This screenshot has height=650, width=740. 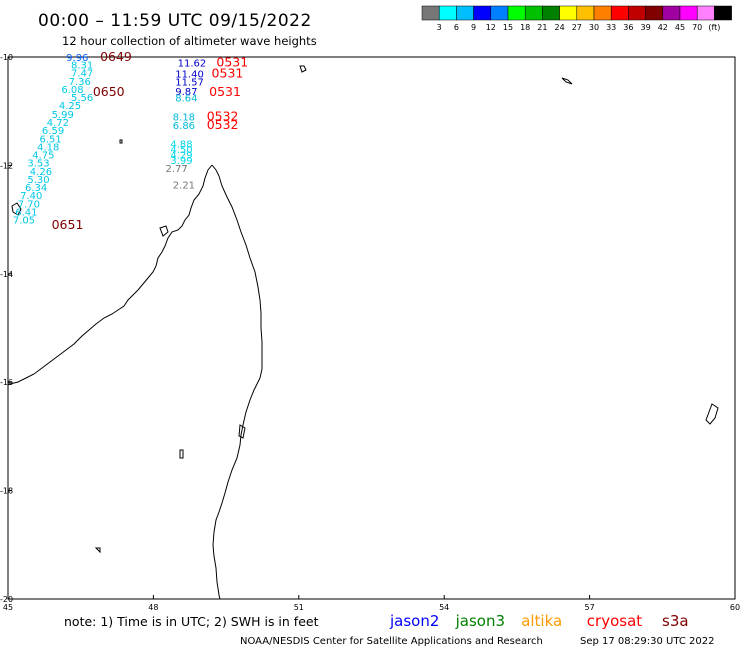 What do you see at coordinates (647, 641) in the screenshot?
I see `footer-timestamp: Sep 17 08:29:30 UTC 2022` at bounding box center [647, 641].